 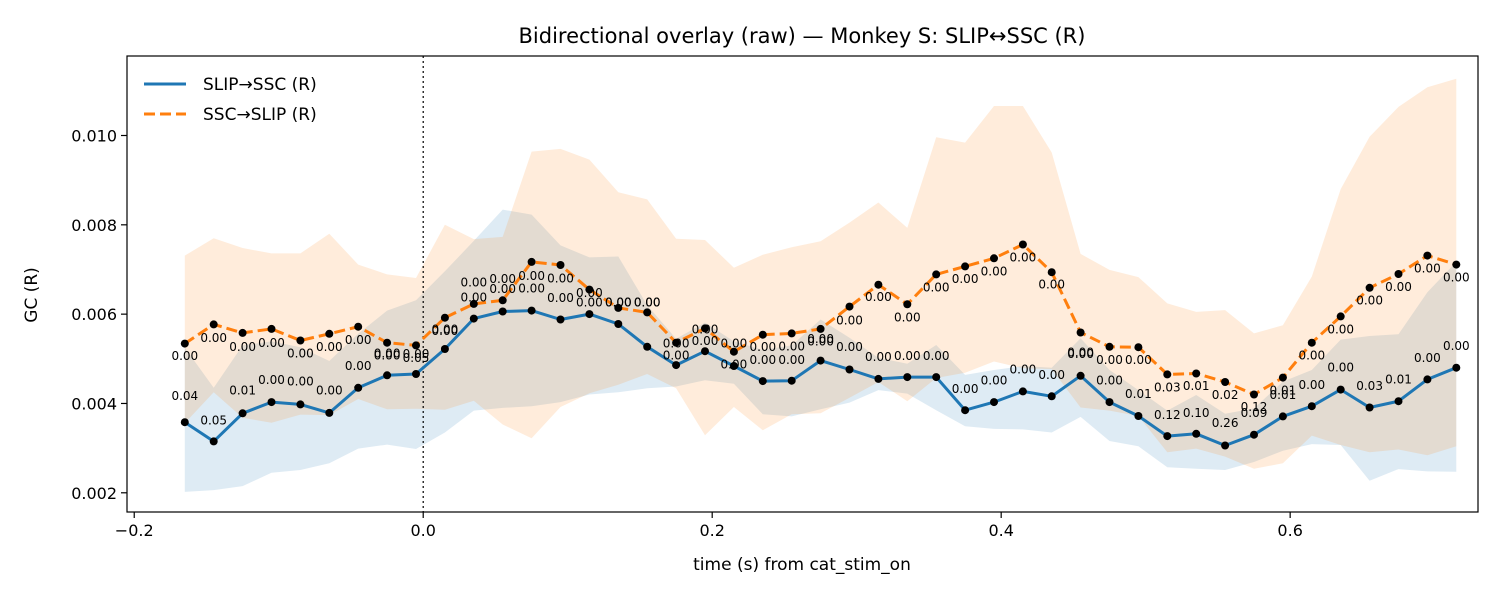 What do you see at coordinates (260, 115) in the screenshot?
I see `legend-label-ssc-to-slip: SSC→SLIP (R)` at bounding box center [260, 115].